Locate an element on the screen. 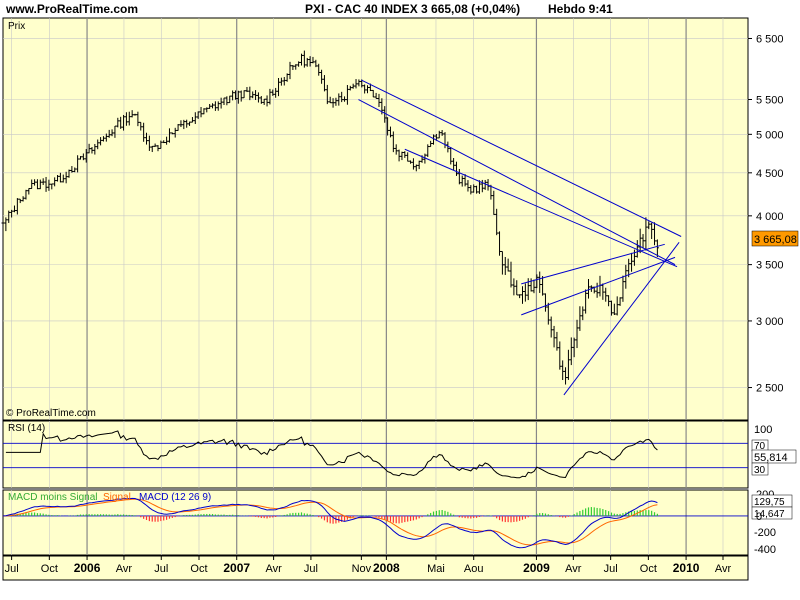  rsi-level-30-box is located at coordinates (760, 469).